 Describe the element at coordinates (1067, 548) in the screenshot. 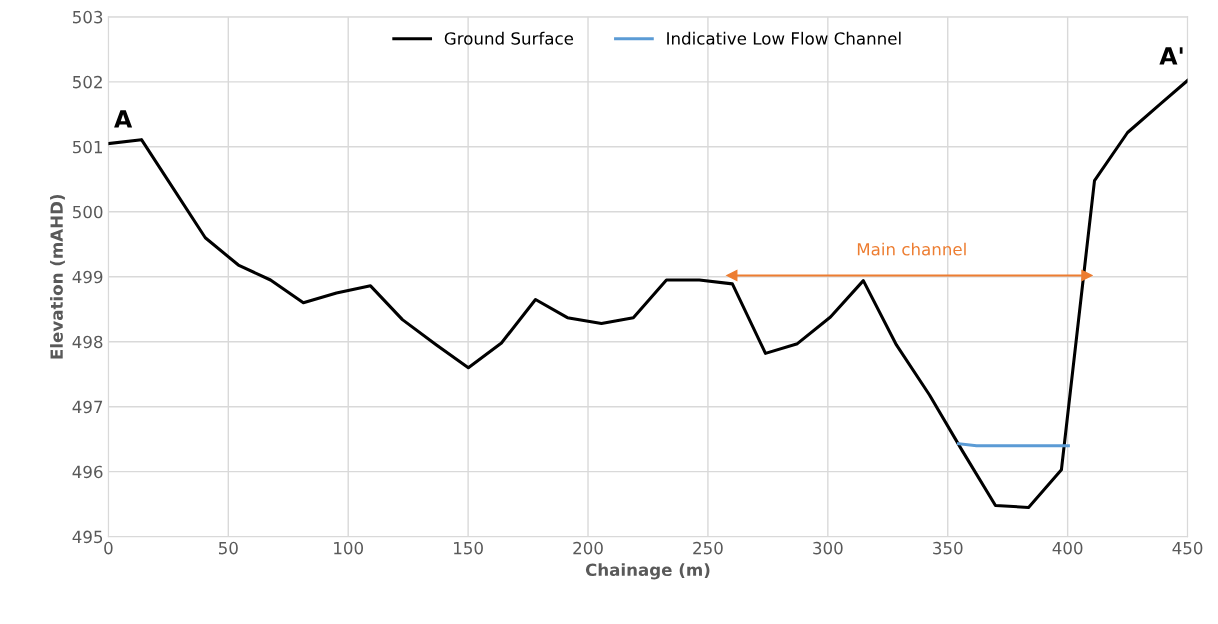

I see `x-tick-label: 400` at that location.